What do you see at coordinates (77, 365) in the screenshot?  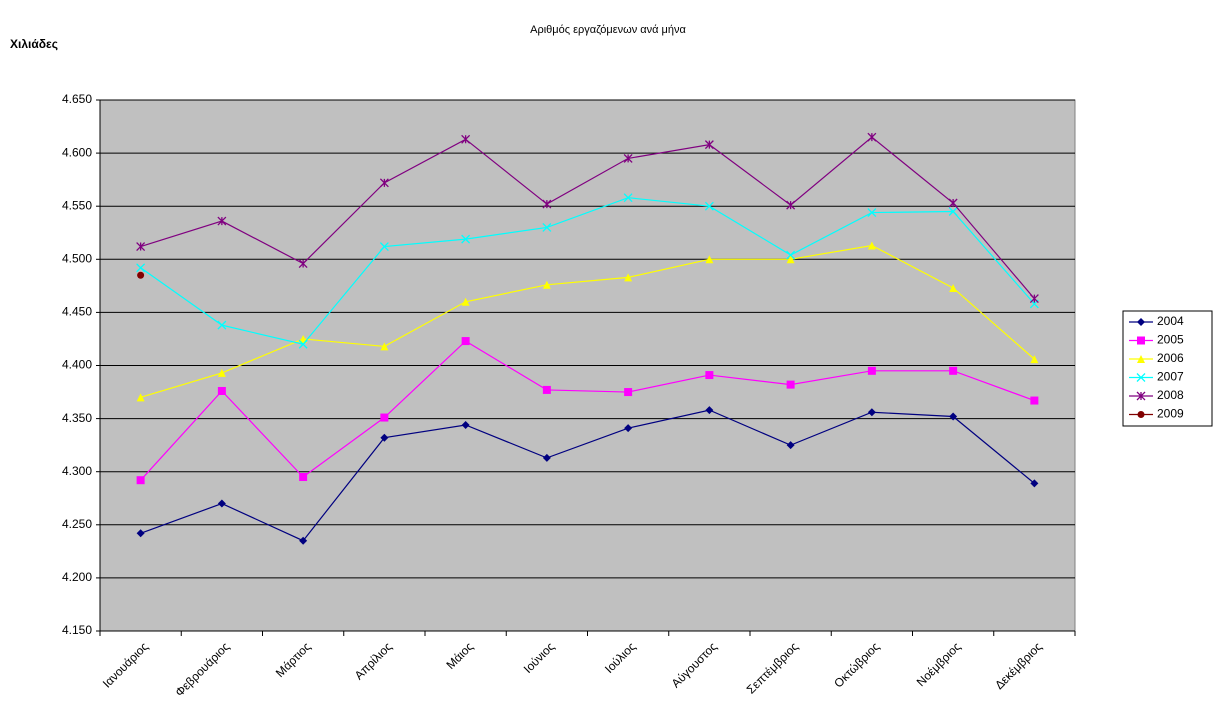 I see `y-tick-label: 4.400` at bounding box center [77, 365].